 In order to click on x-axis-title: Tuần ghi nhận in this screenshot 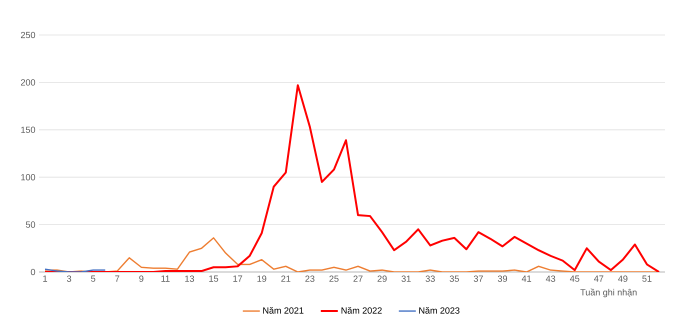, I will do `click(608, 293)`.